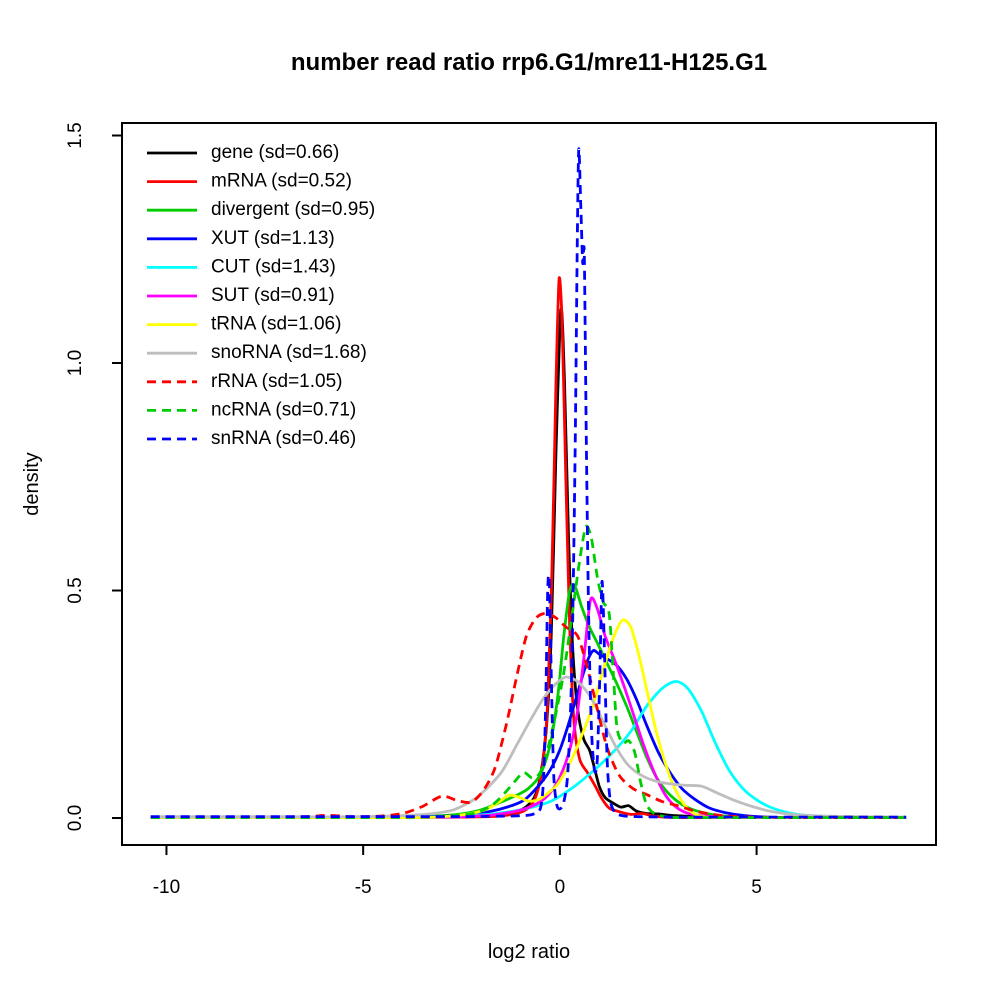  I want to click on y-axis-label: density, so click(32, 483).